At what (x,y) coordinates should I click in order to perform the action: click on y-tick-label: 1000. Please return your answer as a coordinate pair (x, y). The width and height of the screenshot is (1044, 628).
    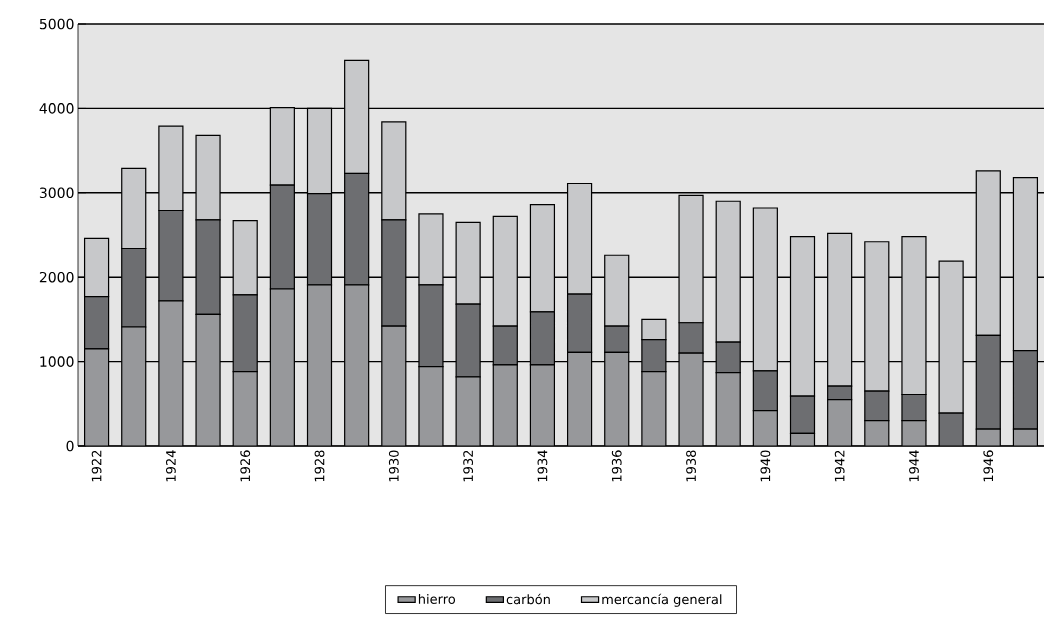
    Looking at the image, I should click on (57, 361).